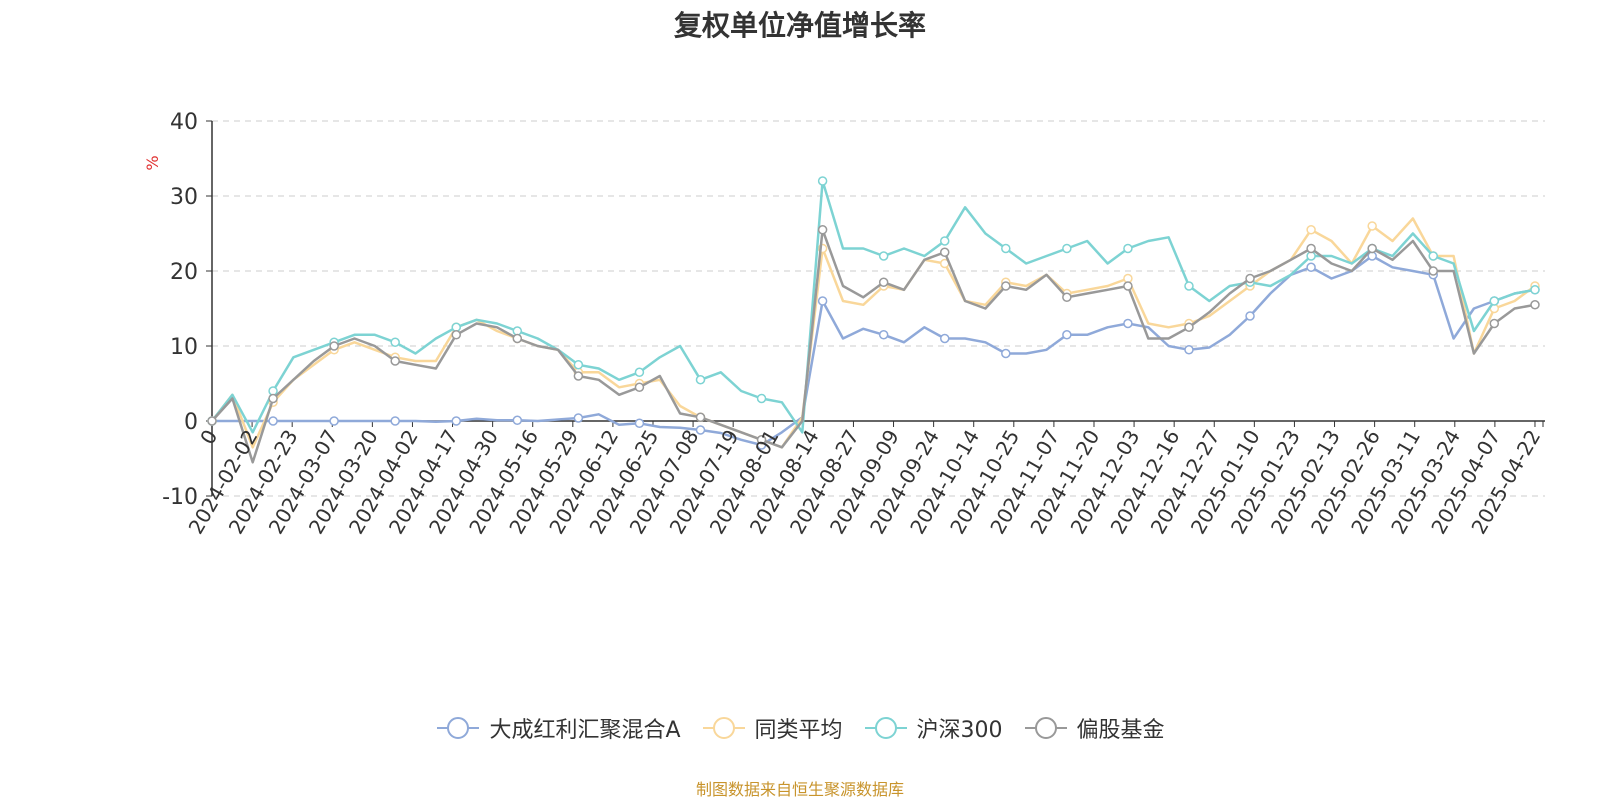 The image size is (1600, 800). I want to click on legend-marker-fund, so click(458, 728).